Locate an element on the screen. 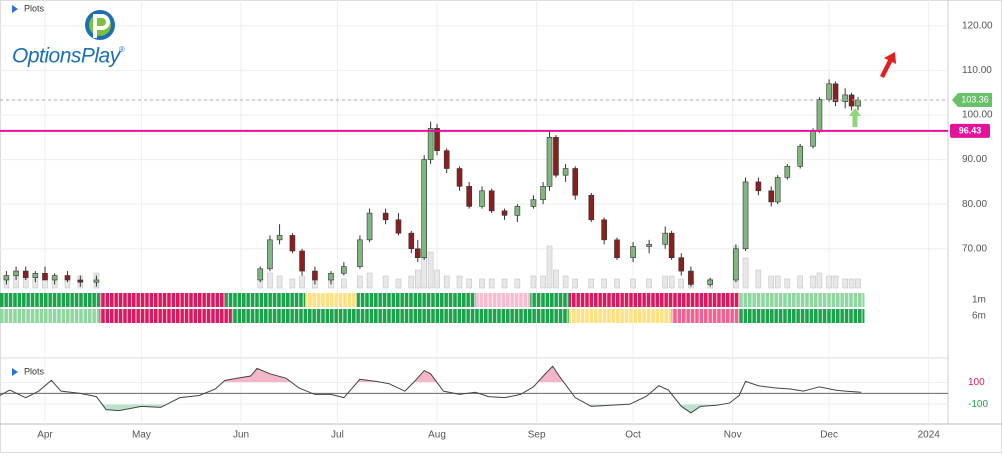 The width and height of the screenshot is (1002, 458). strip-label: 6m is located at coordinates (979, 316).